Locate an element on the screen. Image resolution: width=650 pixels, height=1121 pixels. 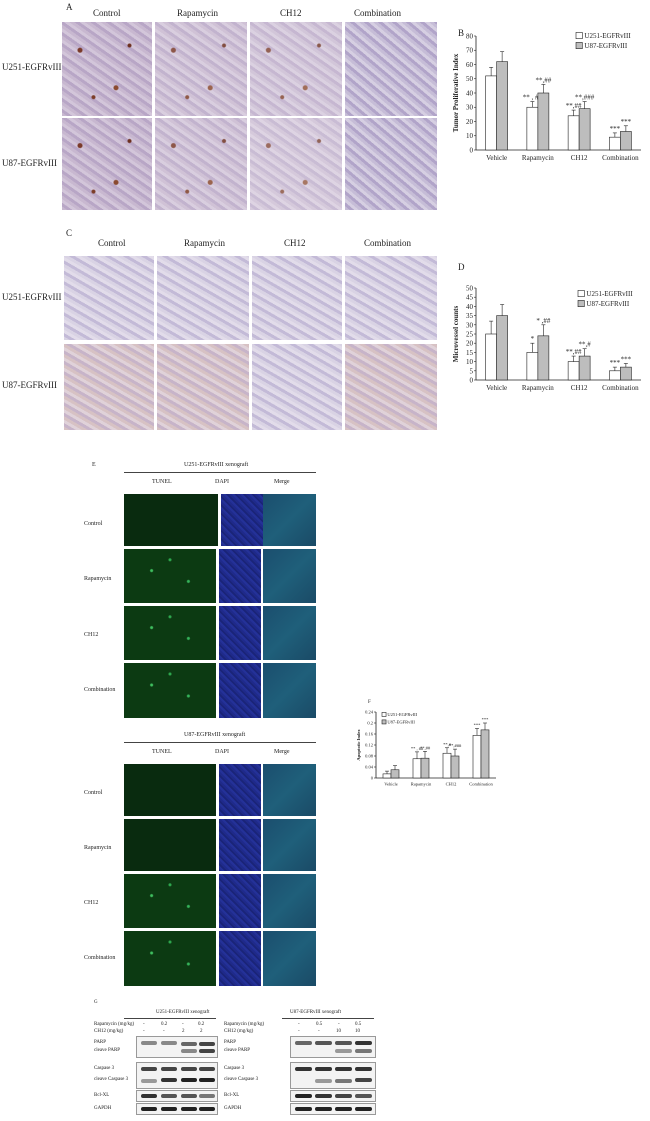
y-tick-label: 0.24 is located at coordinates (369, 712).